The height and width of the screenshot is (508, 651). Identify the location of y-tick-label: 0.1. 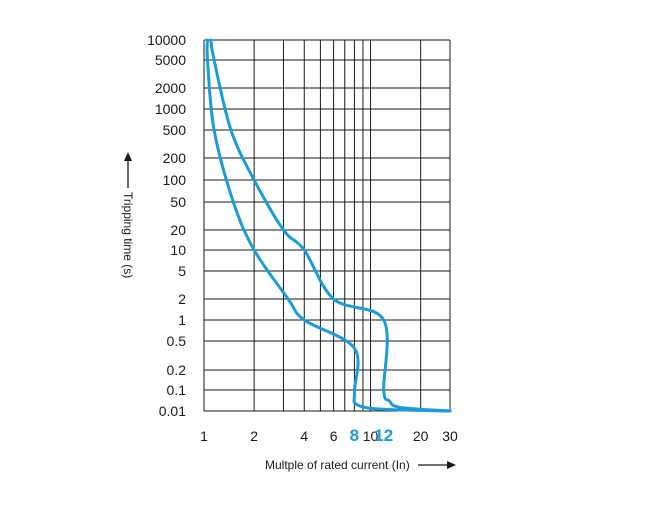
(177, 390).